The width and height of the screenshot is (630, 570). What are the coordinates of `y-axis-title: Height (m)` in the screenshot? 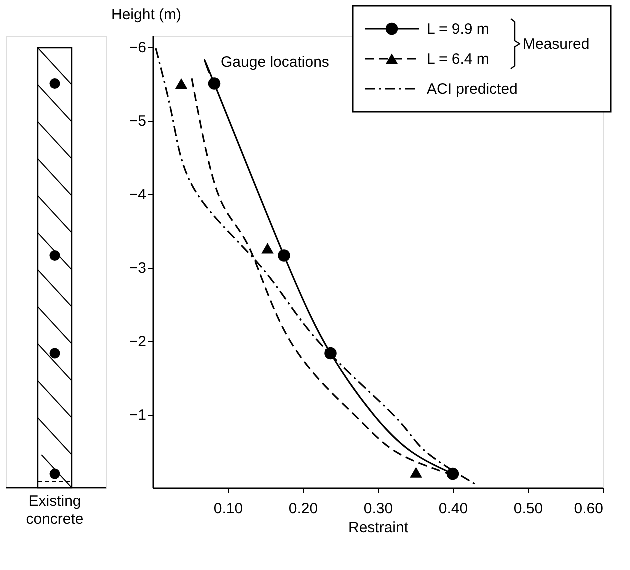 It's located at (147, 15).